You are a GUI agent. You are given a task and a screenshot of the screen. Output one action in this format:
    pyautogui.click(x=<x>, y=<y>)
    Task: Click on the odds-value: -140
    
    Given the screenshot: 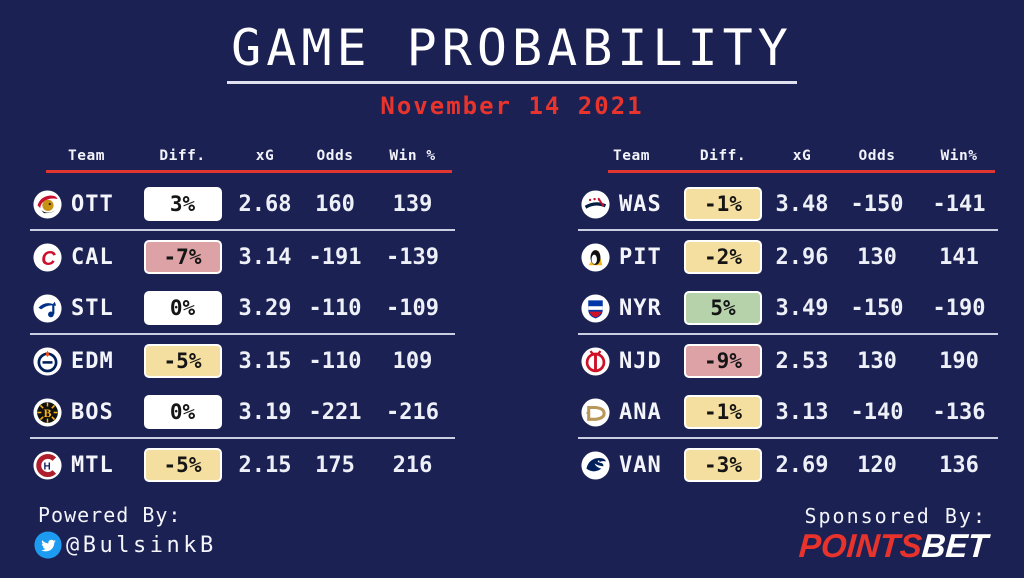 What is the action you would take?
    pyautogui.click(x=877, y=412)
    